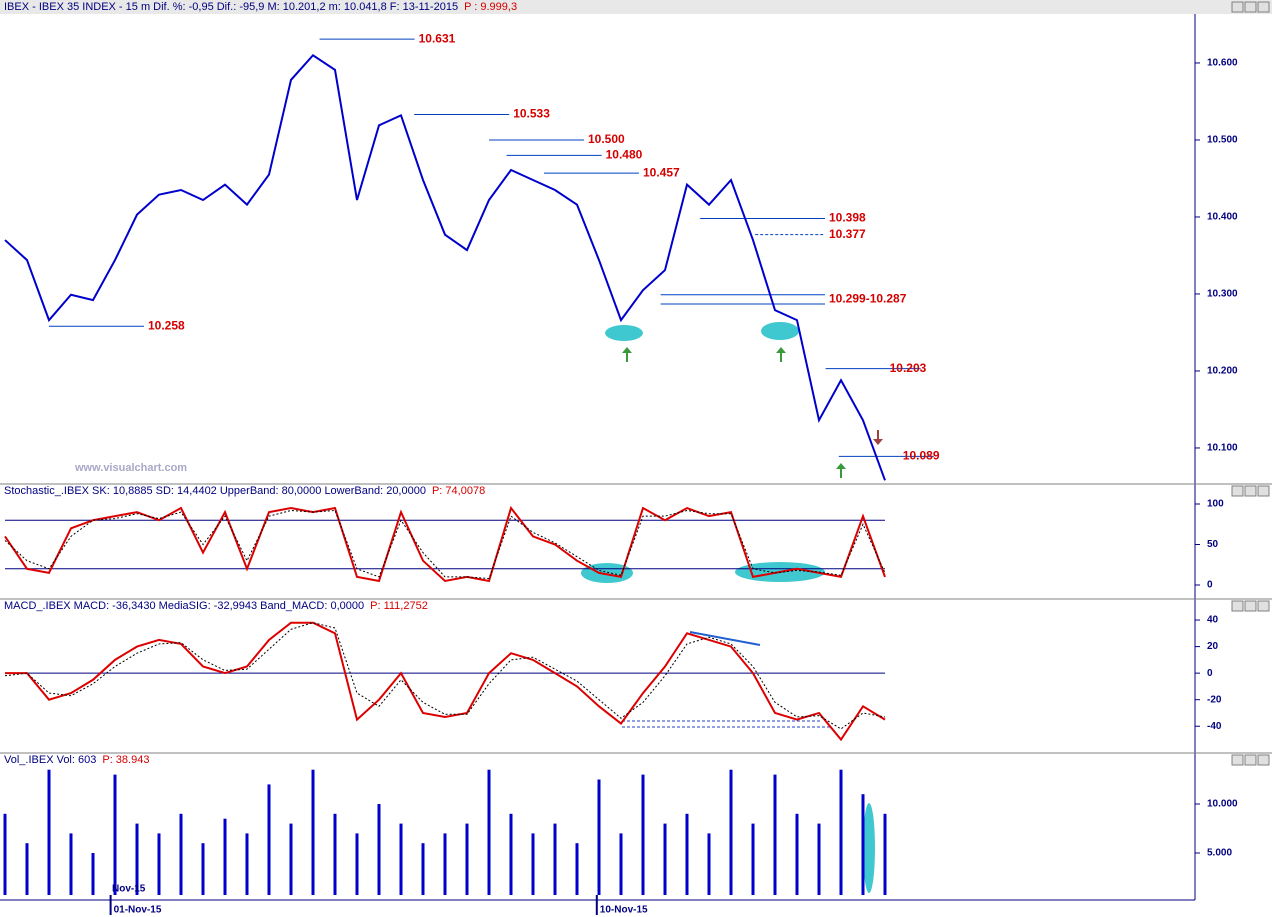 The image size is (1272, 917). What do you see at coordinates (636, 7) in the screenshot?
I see `title-bar` at bounding box center [636, 7].